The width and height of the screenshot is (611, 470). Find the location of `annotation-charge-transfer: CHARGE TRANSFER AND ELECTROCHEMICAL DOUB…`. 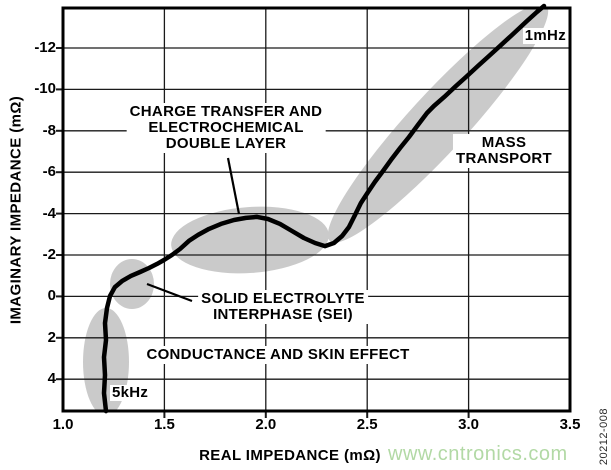

annotation-charge-transfer: CHARGE TRANSFER AND ELECTROCHEMICAL DOUB… is located at coordinates (226, 128).